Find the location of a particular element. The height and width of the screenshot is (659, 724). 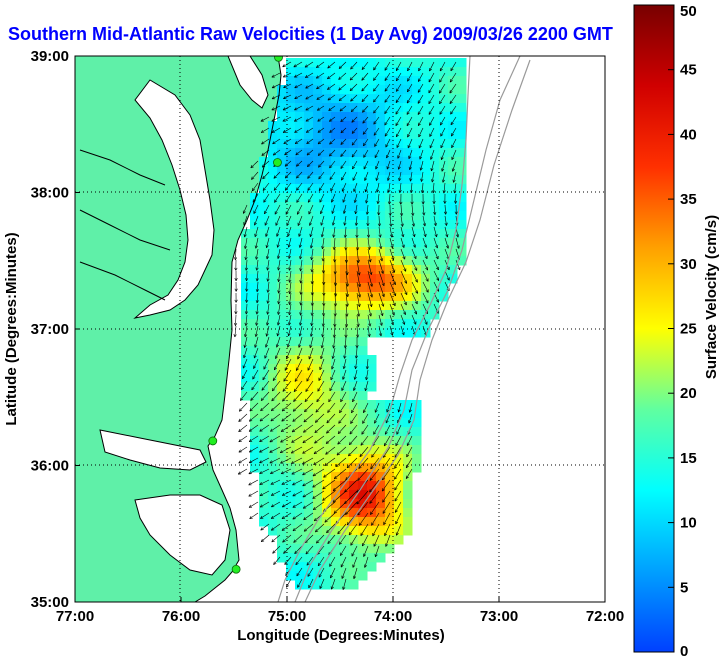

colorbar-tick-label: 45 is located at coordinates (688, 70).